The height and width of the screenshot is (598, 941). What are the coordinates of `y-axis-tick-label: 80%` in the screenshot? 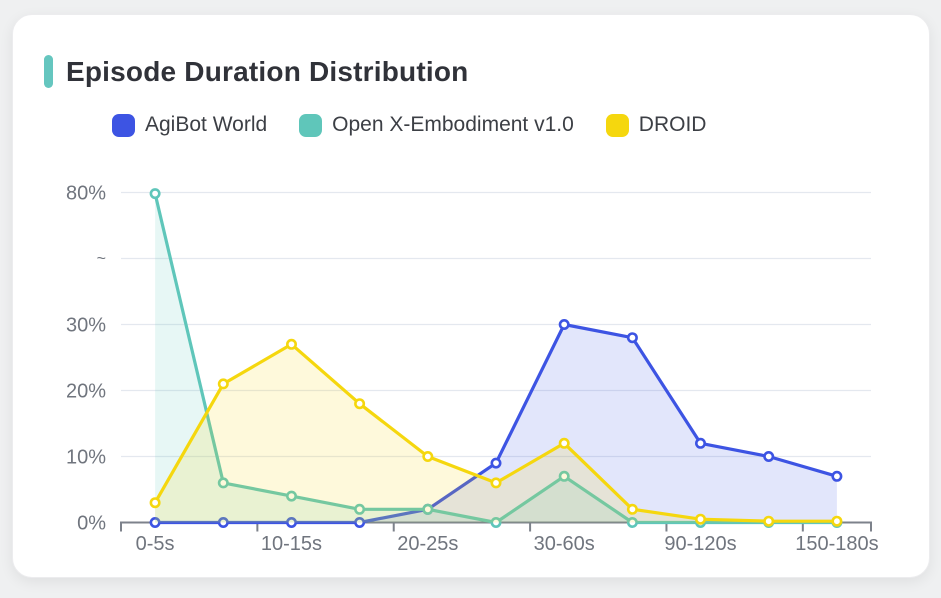 It's located at (86, 194).